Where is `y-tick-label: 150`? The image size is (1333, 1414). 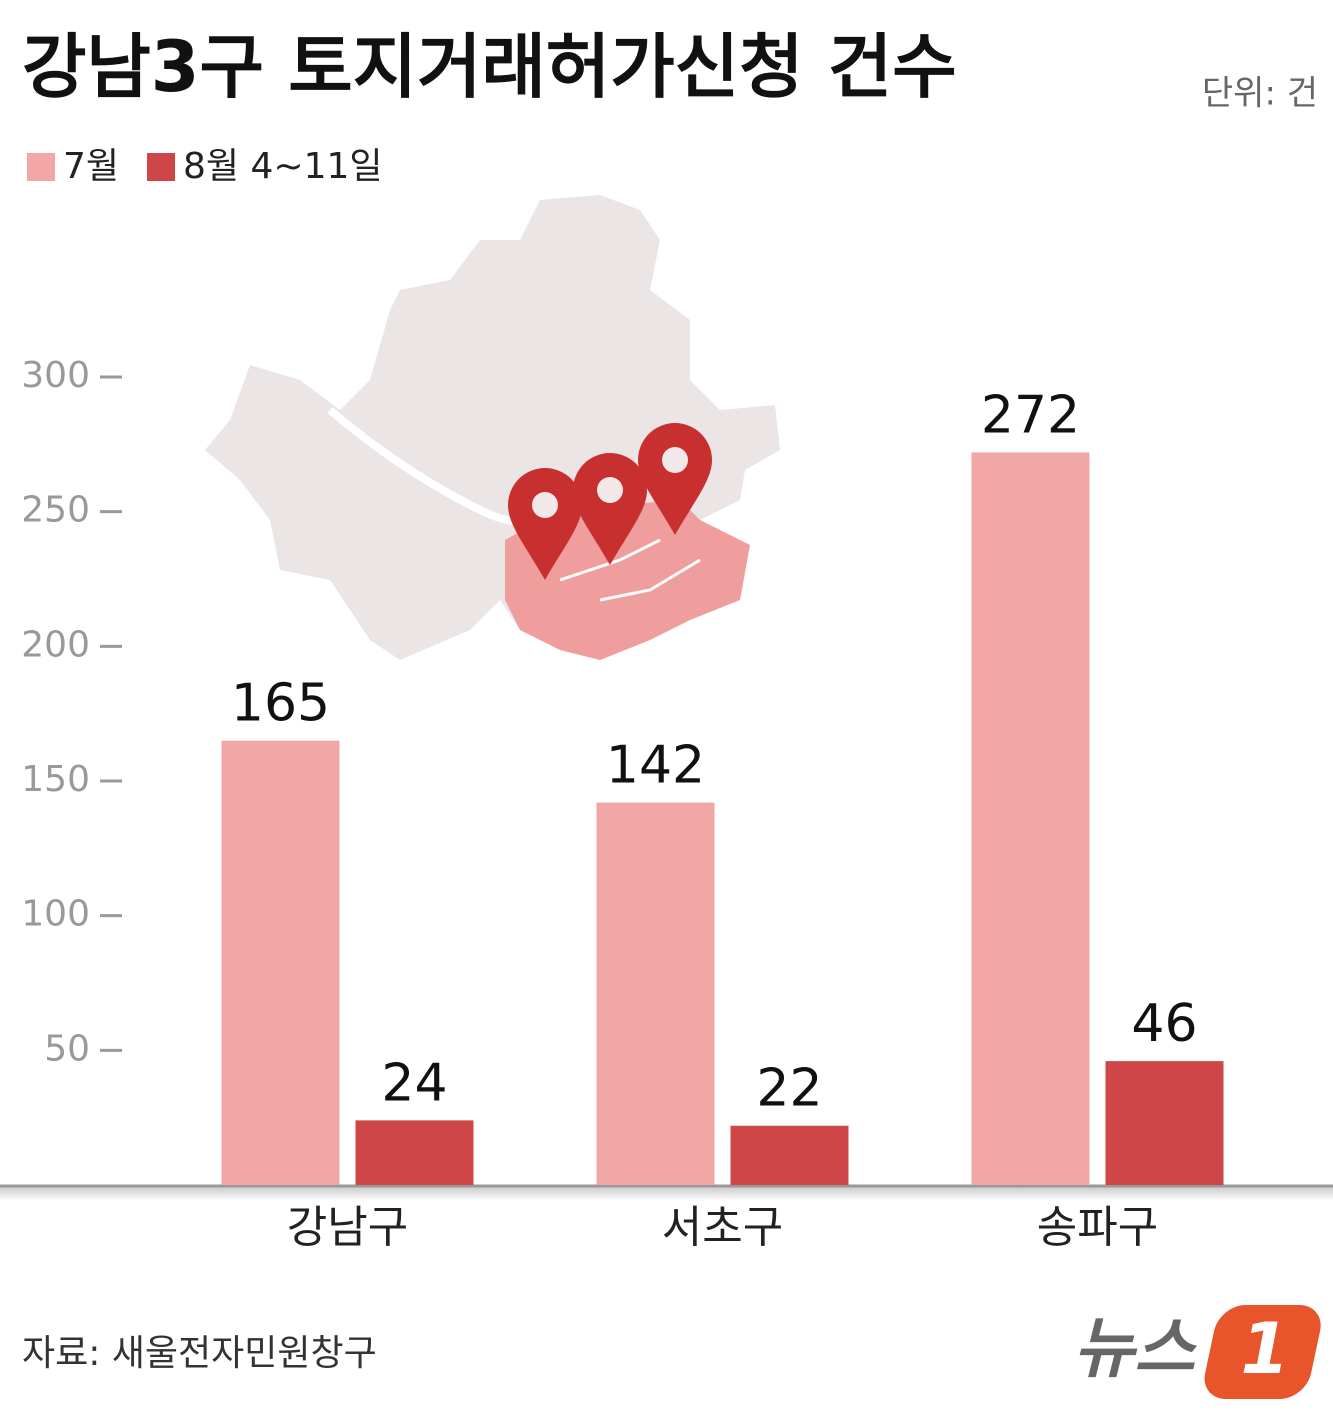 y-tick-label: 150 is located at coordinates (55, 779).